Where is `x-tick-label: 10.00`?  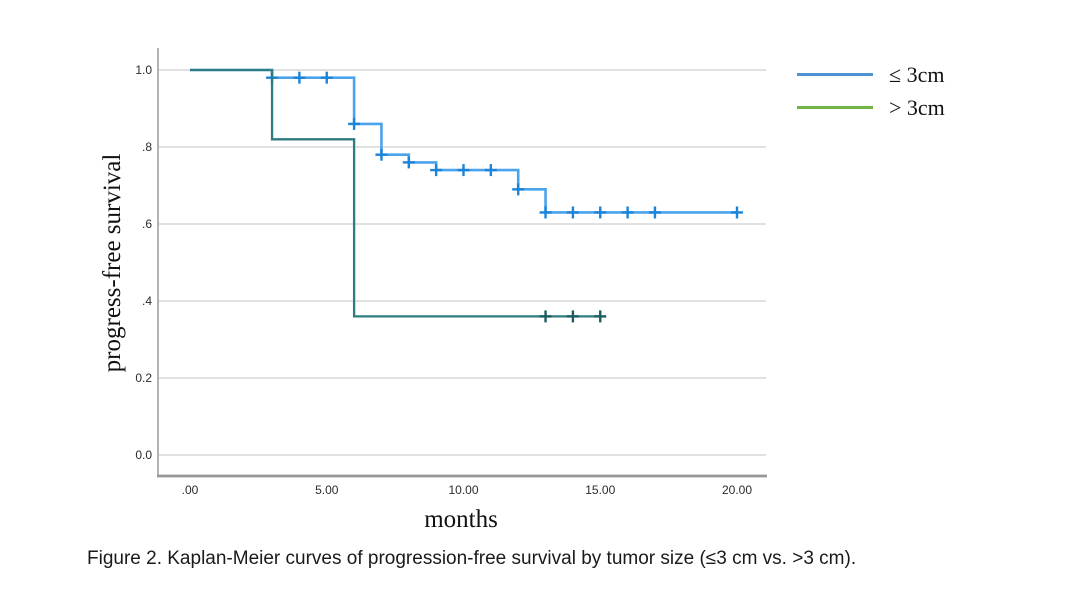
x-tick-label: 10.00 is located at coordinates (463, 490).